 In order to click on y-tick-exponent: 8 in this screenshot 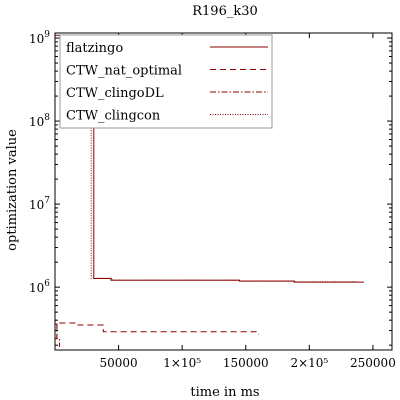, I will do `click(47, 118)`.